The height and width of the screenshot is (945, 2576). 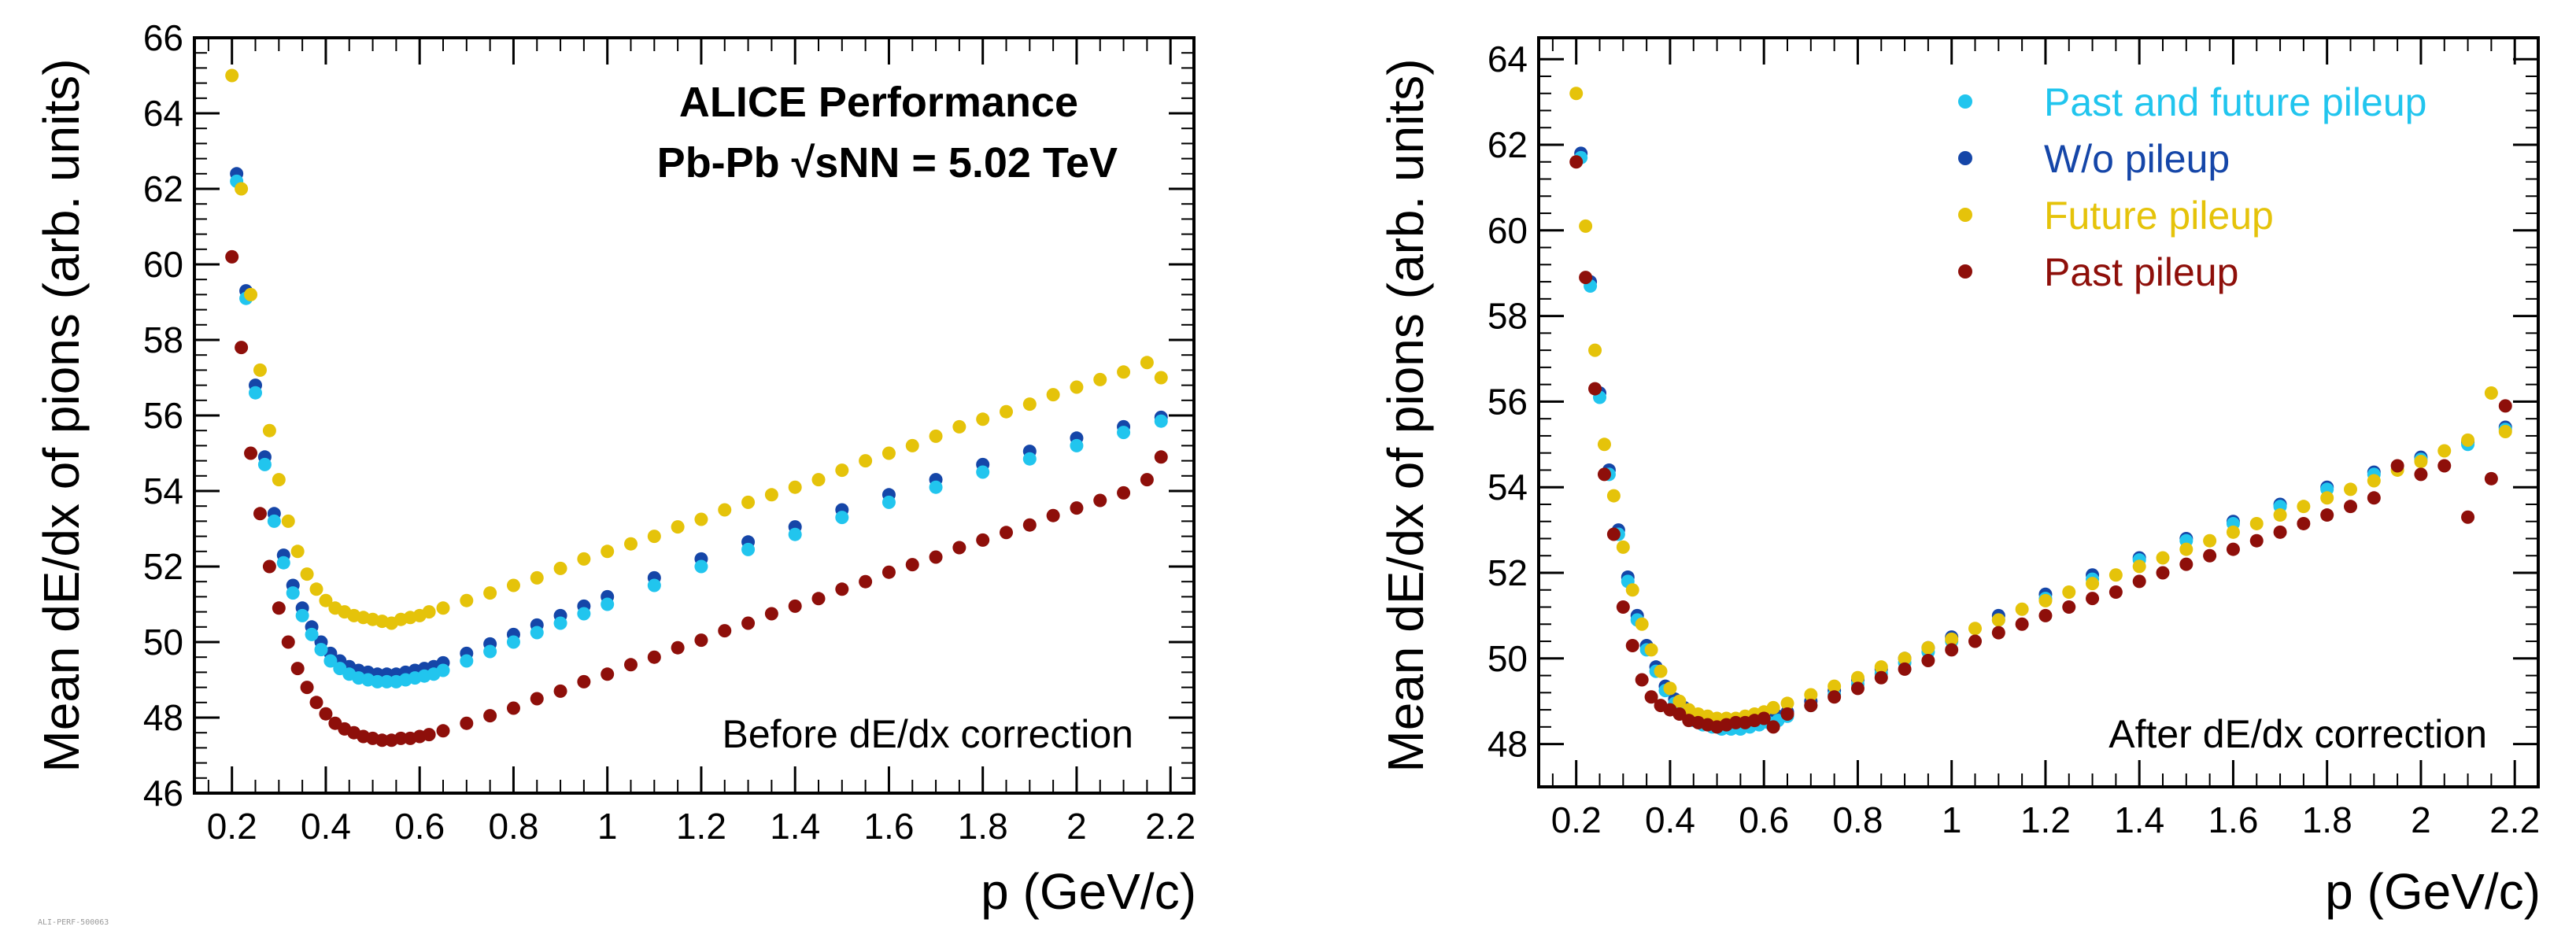 I want to click on y-tick-label: 52, so click(x=1508, y=572).